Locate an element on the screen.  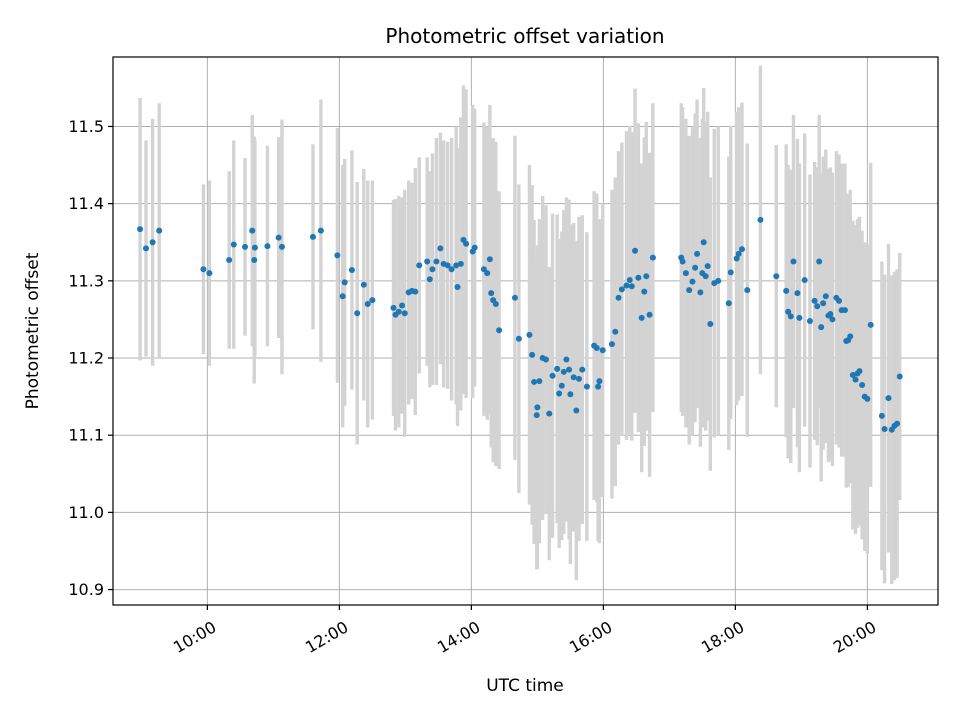
y-tick-label: 10.9 is located at coordinates (86, 589).